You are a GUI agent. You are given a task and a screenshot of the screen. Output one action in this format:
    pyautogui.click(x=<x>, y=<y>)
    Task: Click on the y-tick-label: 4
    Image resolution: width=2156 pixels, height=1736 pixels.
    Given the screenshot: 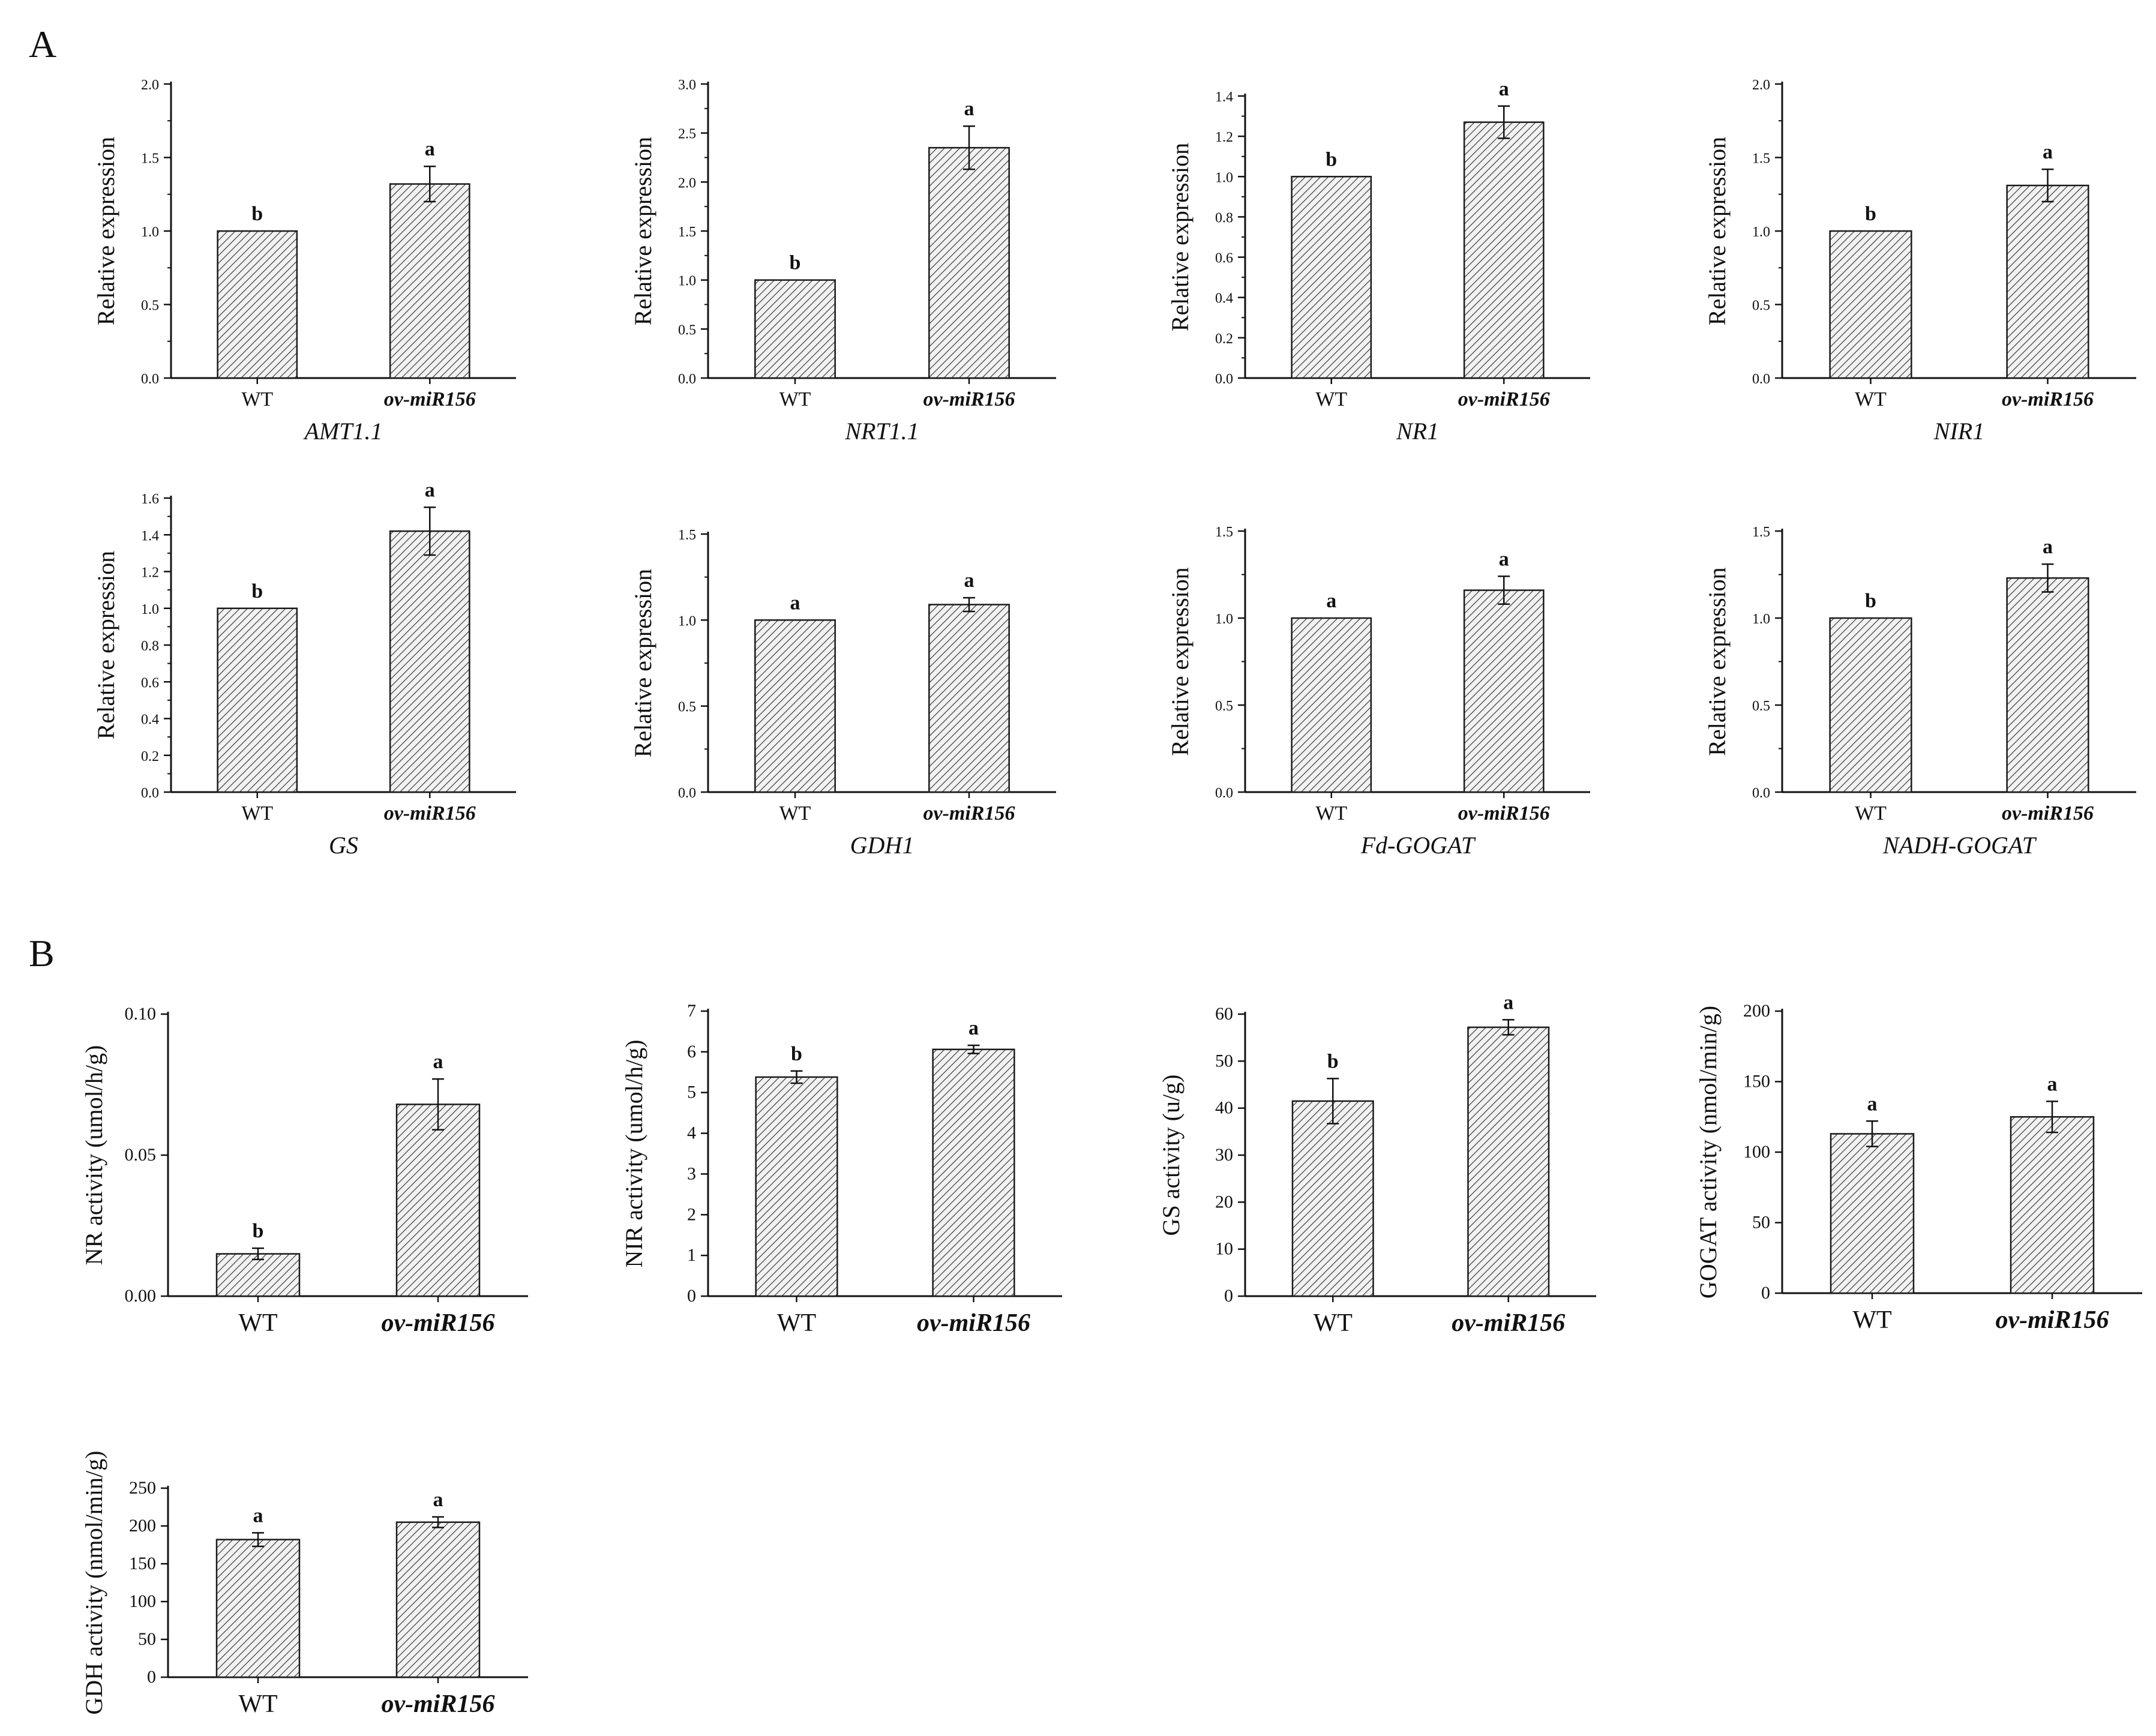 What is the action you would take?
    pyautogui.click(x=691, y=1133)
    